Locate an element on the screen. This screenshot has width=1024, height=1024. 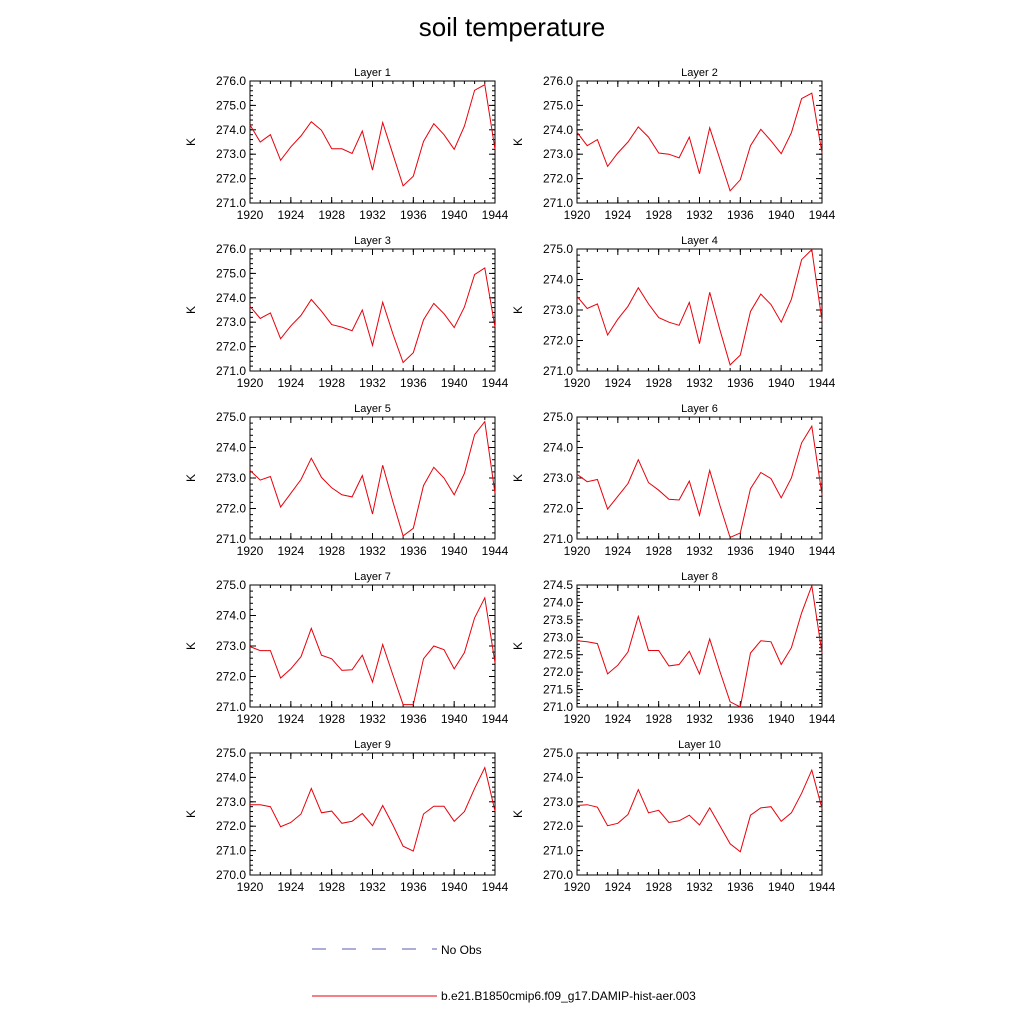
y-tick-label: 274.5 is located at coordinates (558, 585).